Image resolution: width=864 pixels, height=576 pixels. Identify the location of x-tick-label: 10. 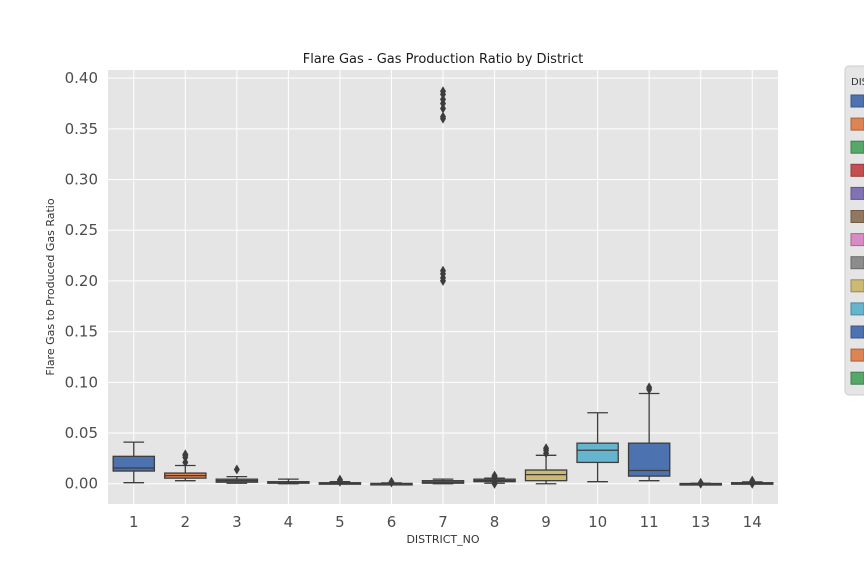
(597, 522).